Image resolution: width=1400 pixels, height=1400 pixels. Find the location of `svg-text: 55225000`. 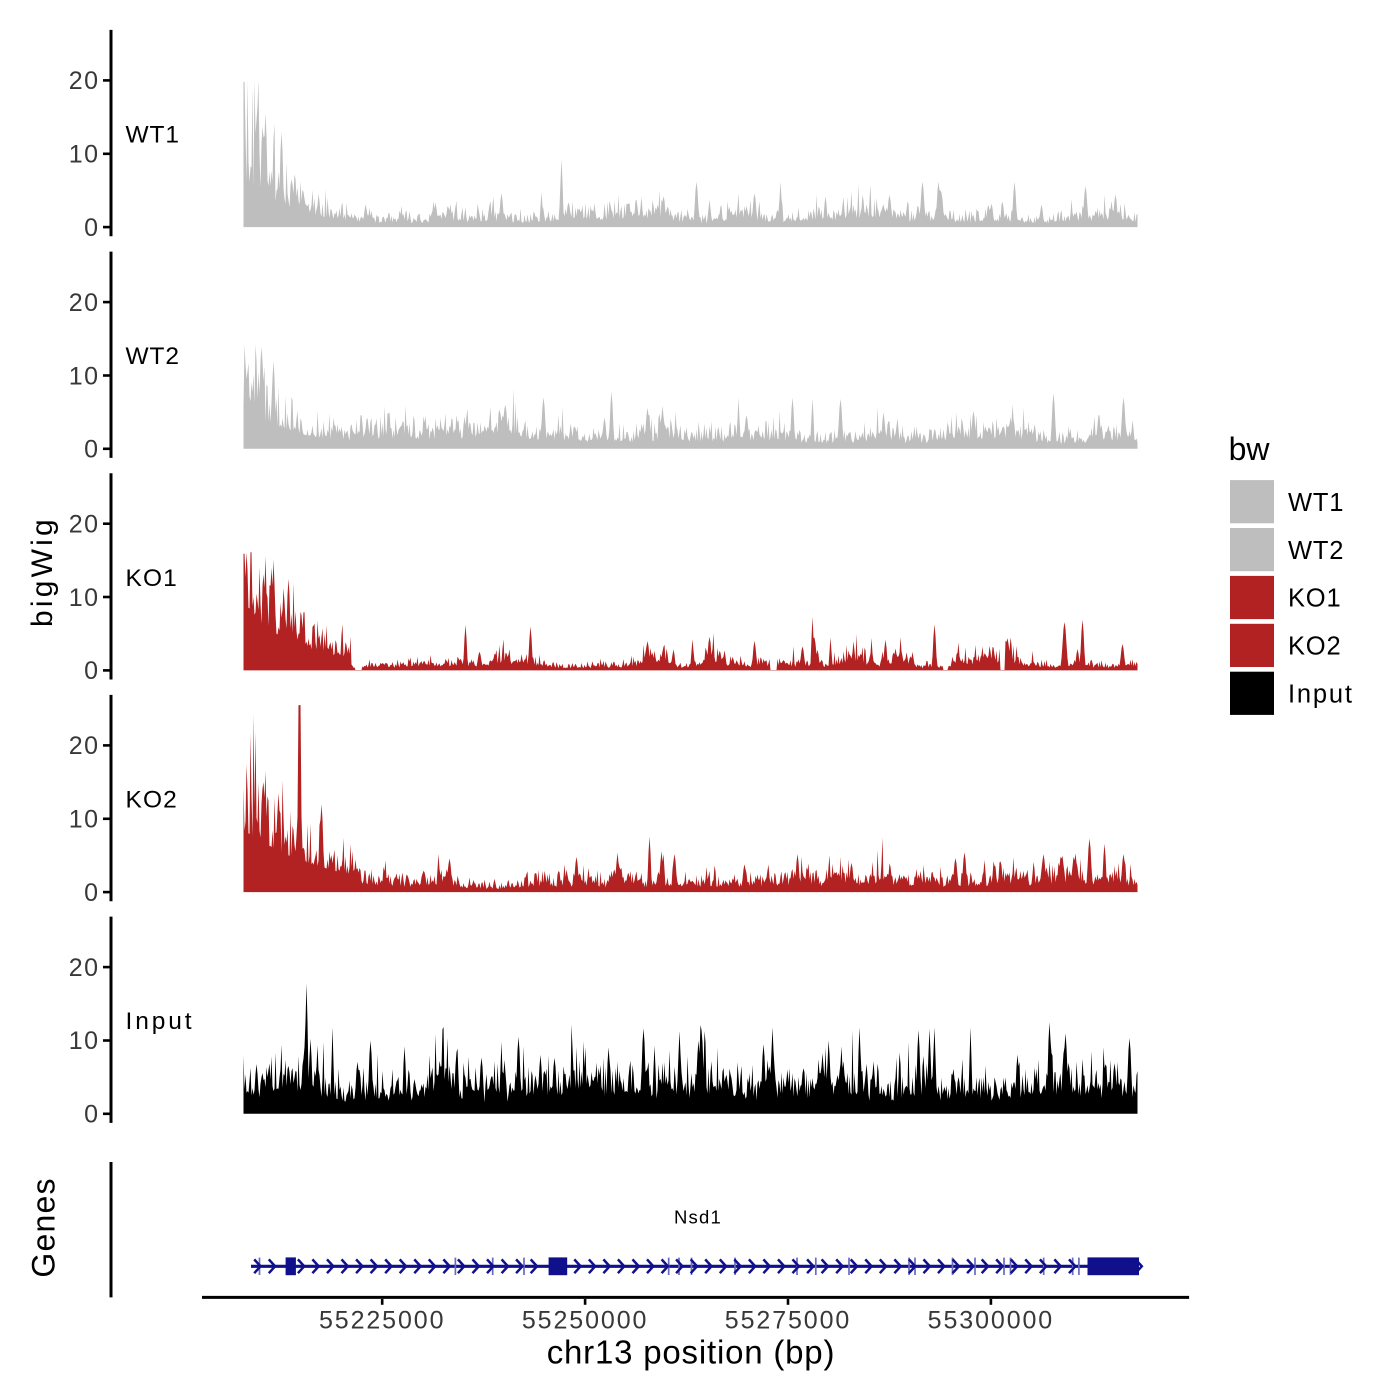

svg-text: 55225000 is located at coordinates (382, 1321).